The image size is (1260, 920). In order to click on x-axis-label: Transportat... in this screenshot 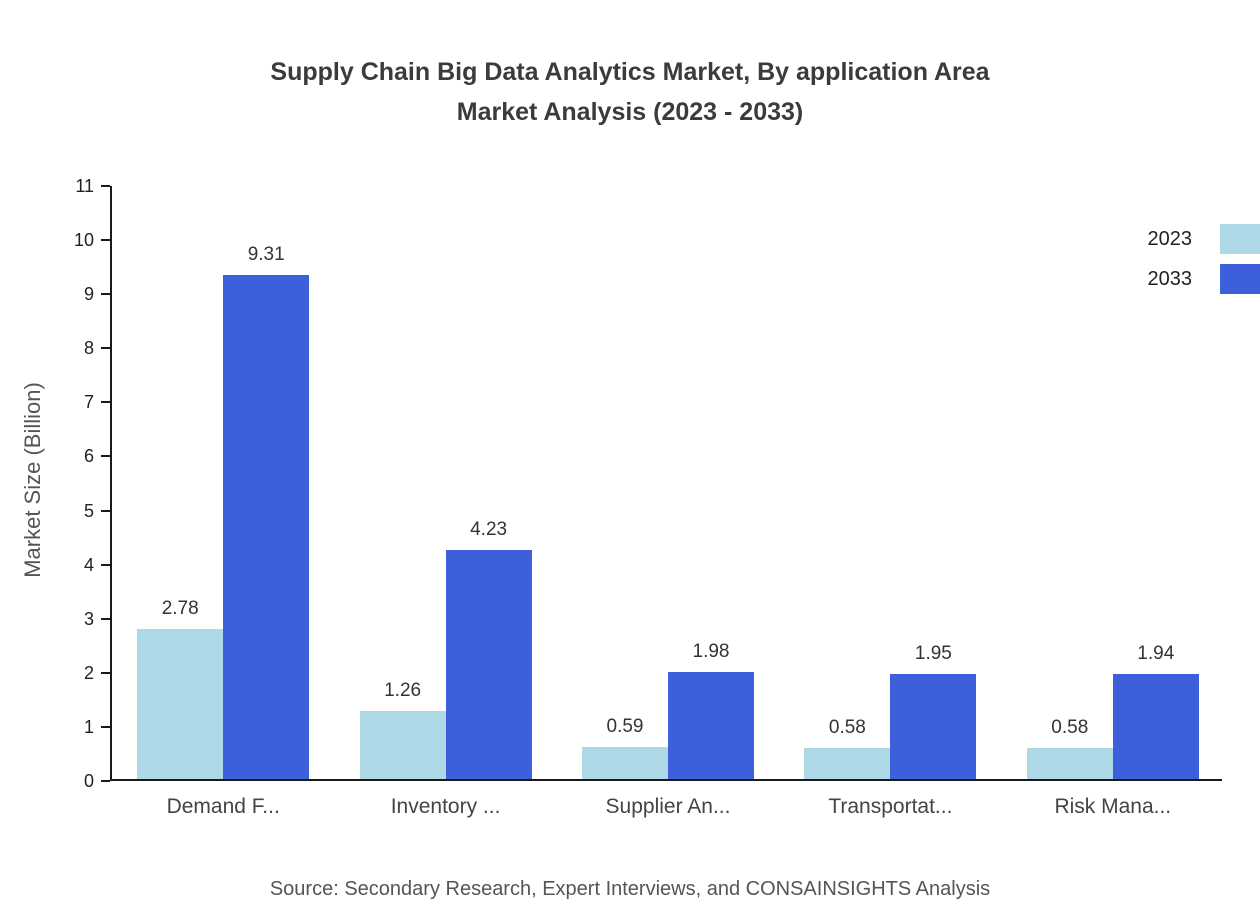, I will do `click(890, 806)`.